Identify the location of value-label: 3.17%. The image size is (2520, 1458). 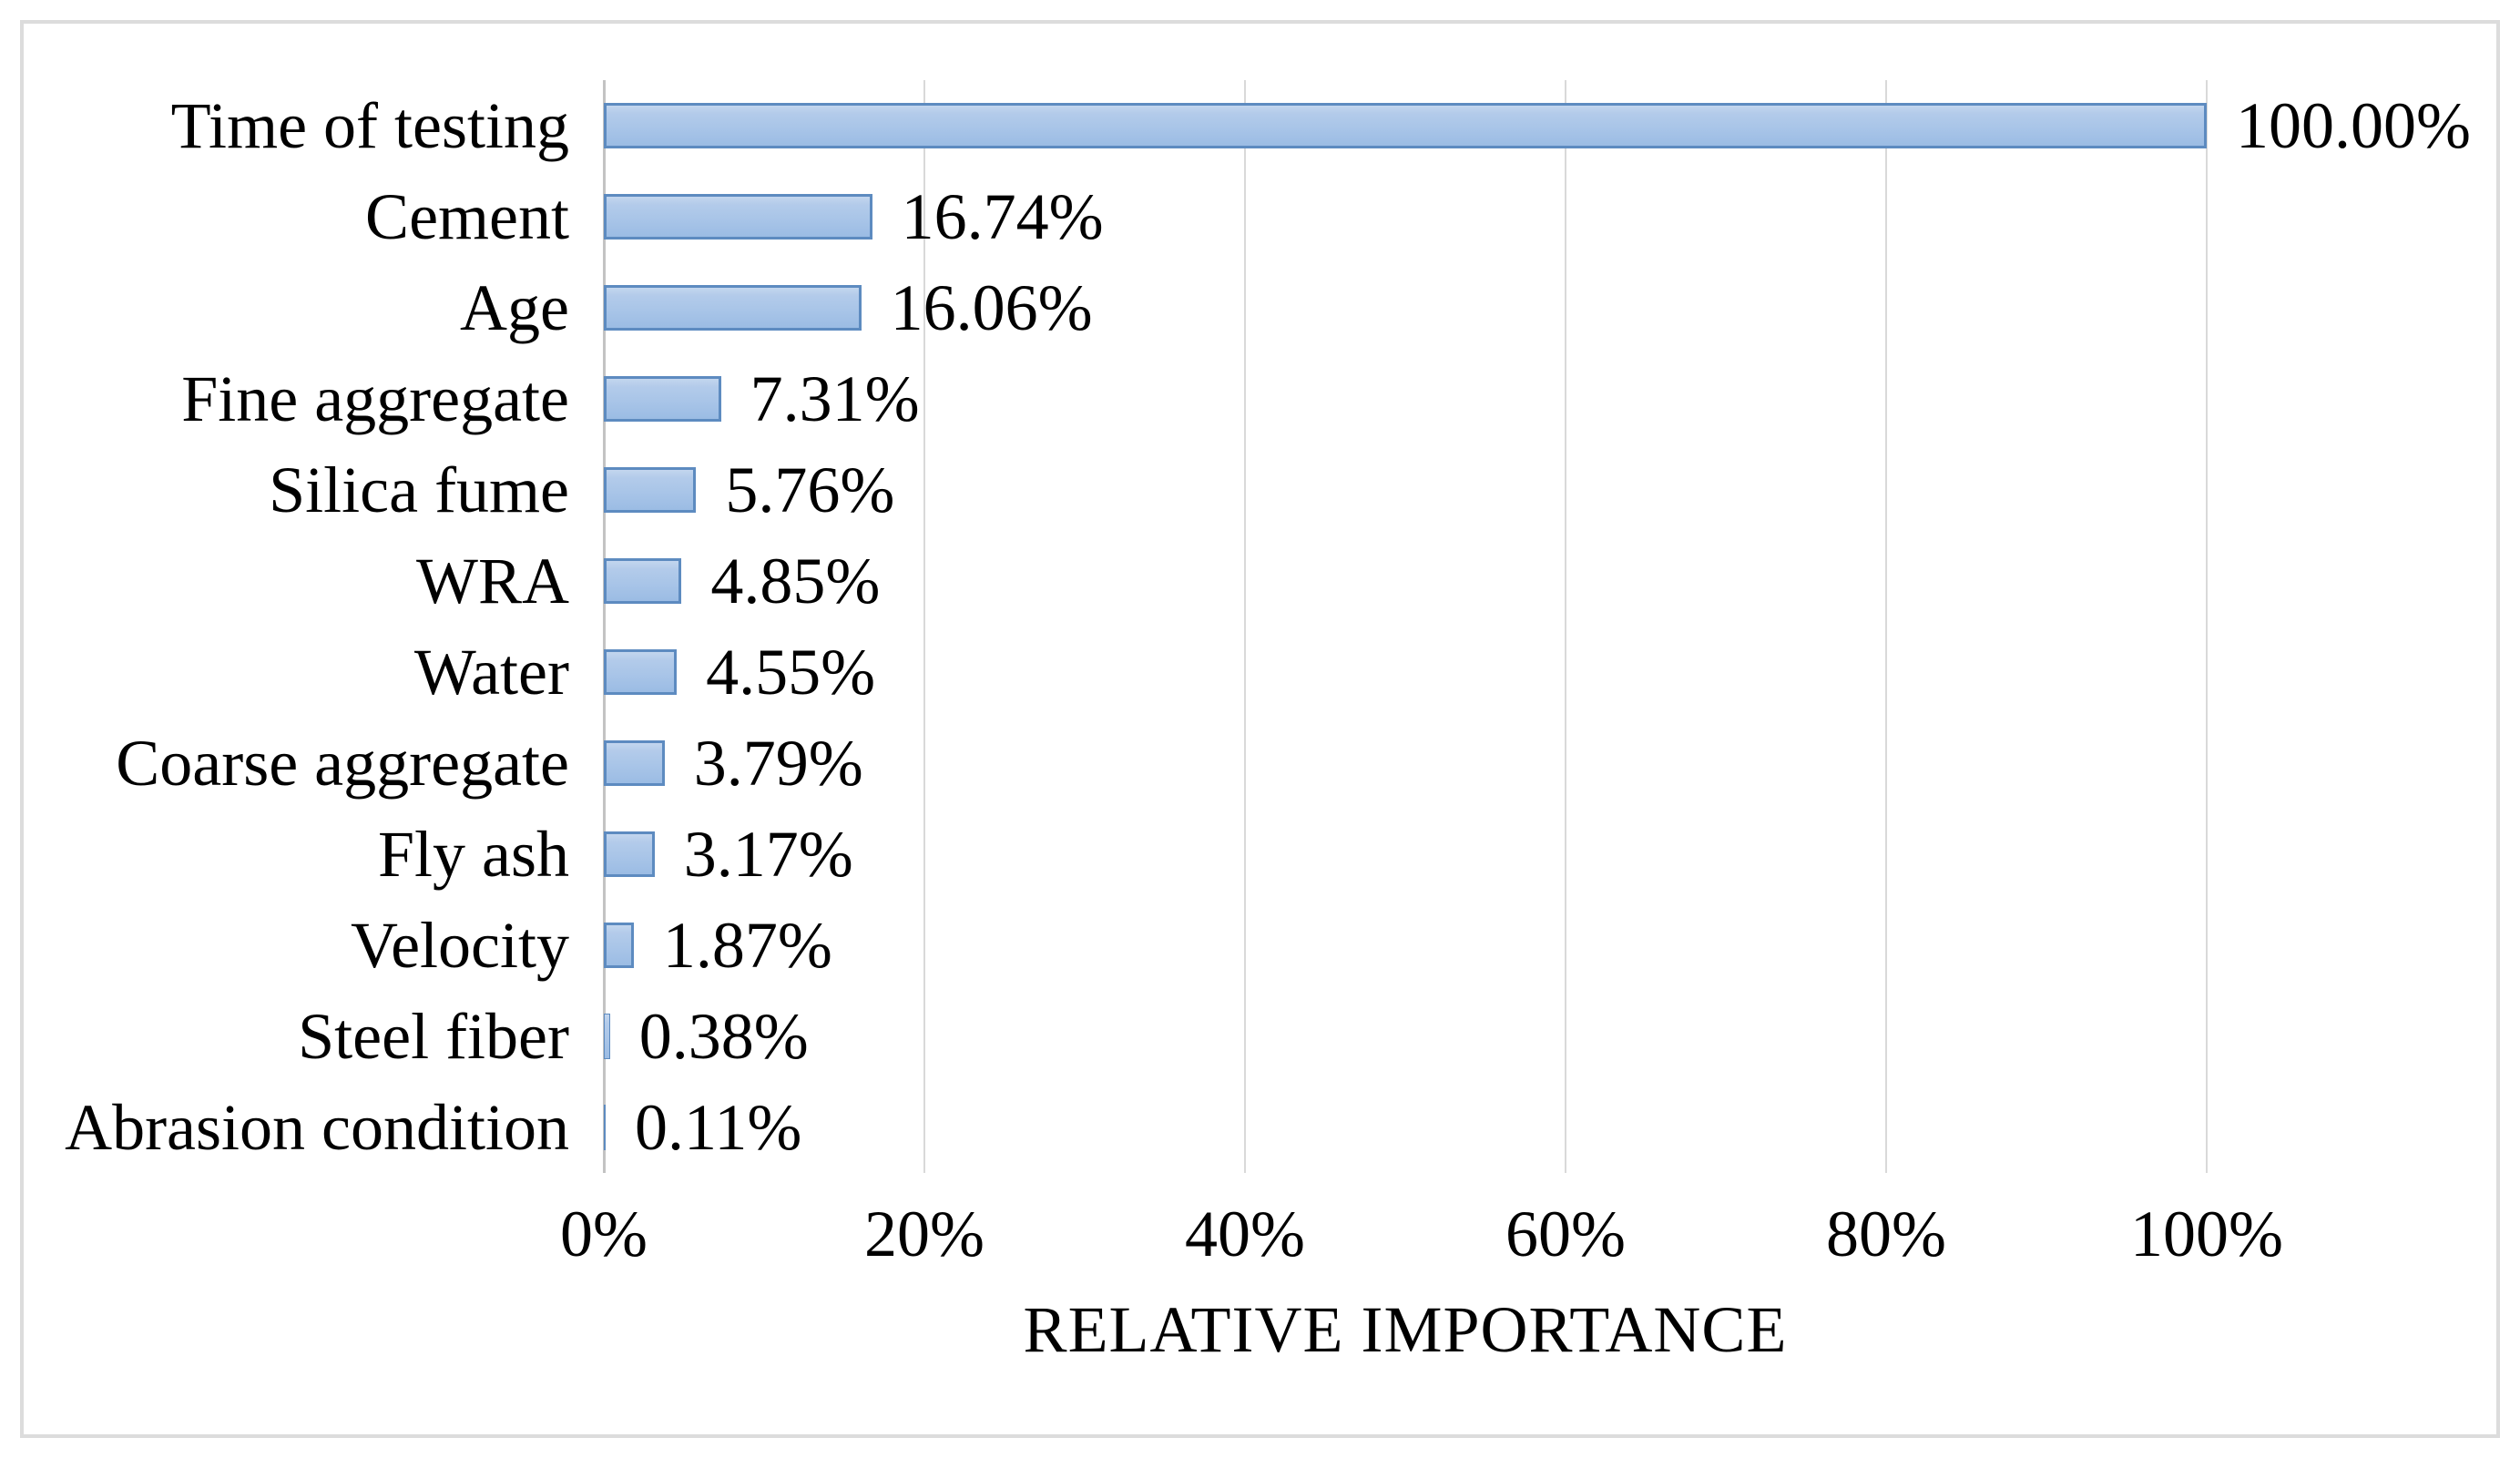
(768, 855).